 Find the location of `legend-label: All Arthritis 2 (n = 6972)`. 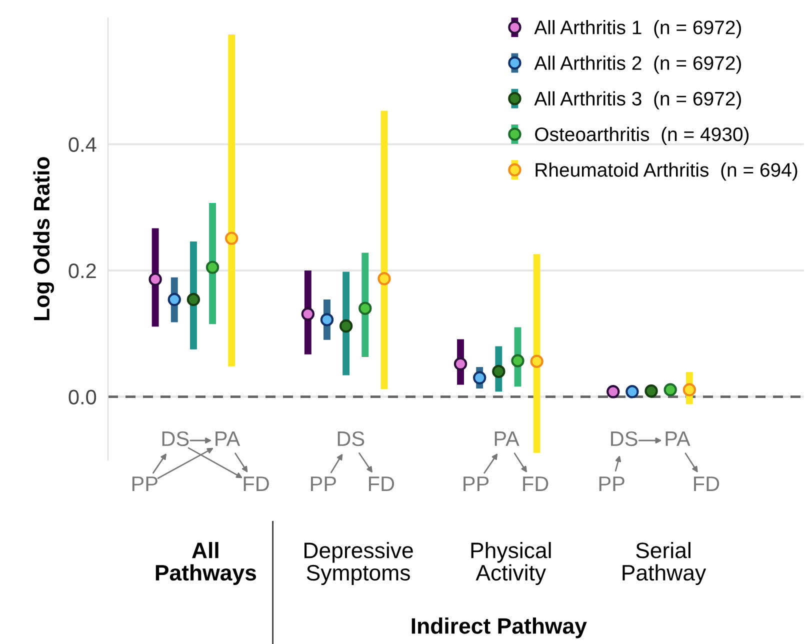

legend-label: All Arthritis 2 (n = 6972) is located at coordinates (637, 65).